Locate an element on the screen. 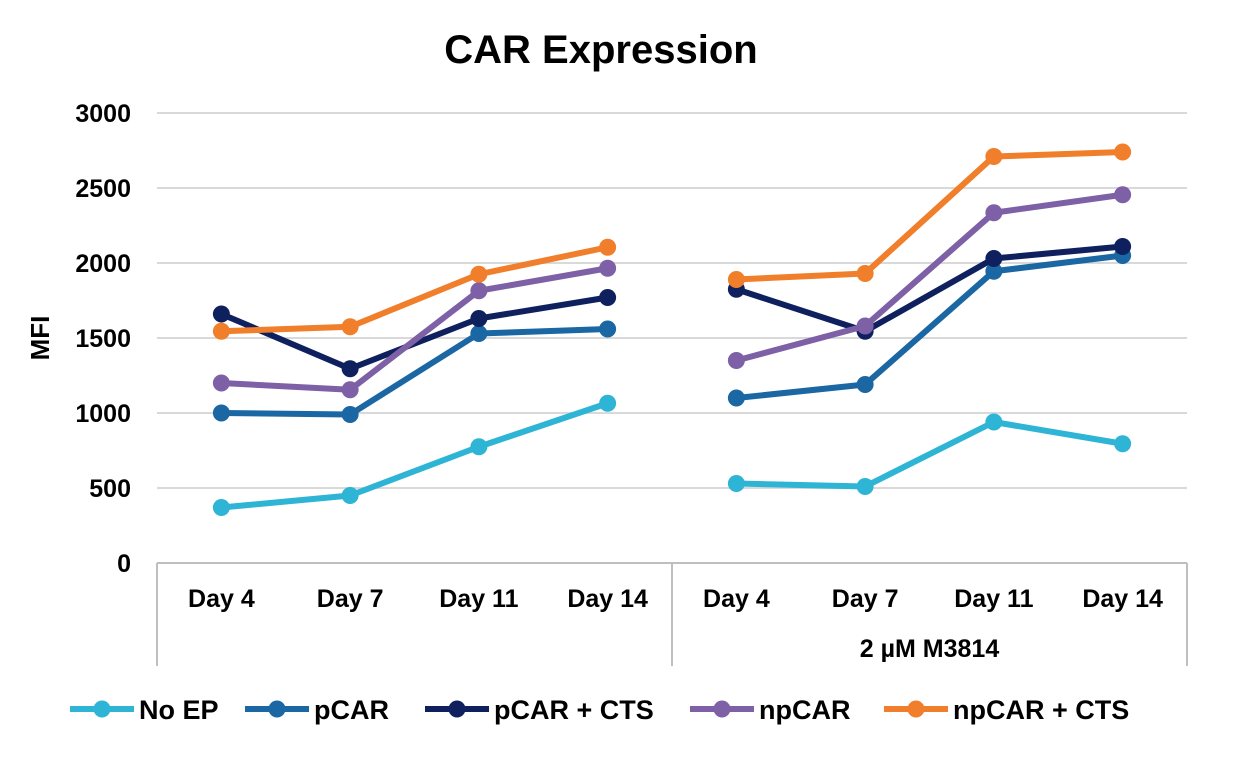 Image resolution: width=1244 pixels, height=766 pixels. legend-label: pCAR + CTS is located at coordinates (574, 710).